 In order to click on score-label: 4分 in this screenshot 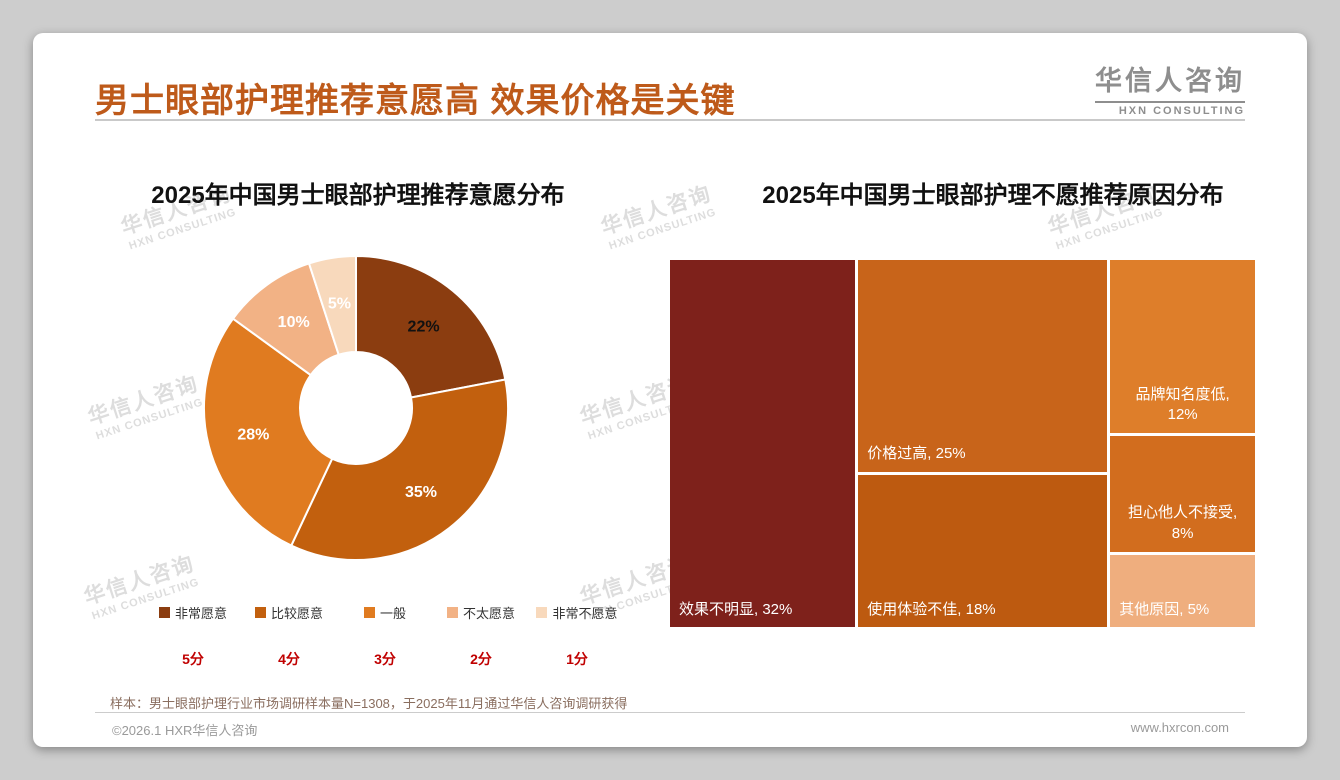, I will do `click(289, 659)`.